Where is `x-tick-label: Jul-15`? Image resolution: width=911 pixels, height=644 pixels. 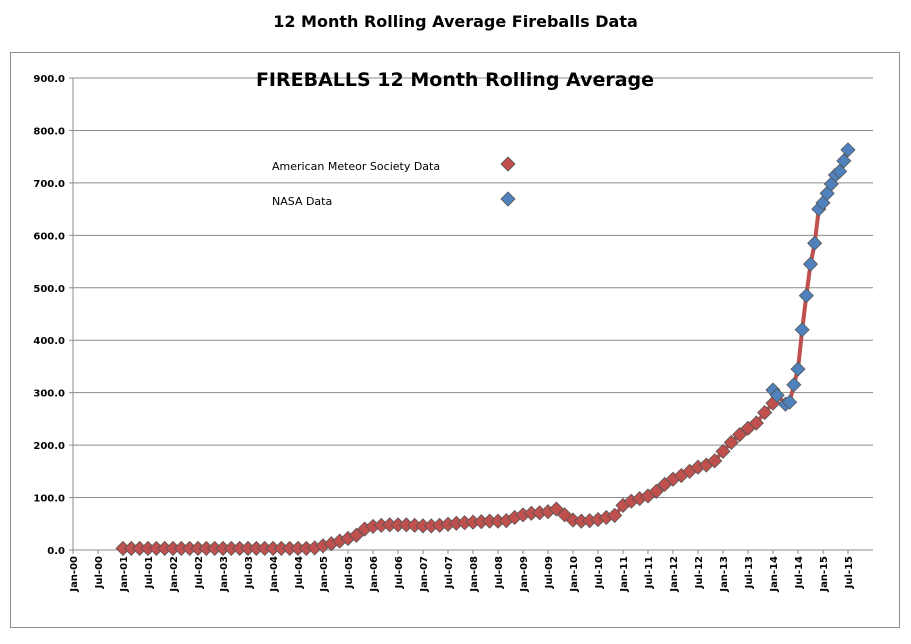 x-tick-label: Jul-15 is located at coordinates (849, 572).